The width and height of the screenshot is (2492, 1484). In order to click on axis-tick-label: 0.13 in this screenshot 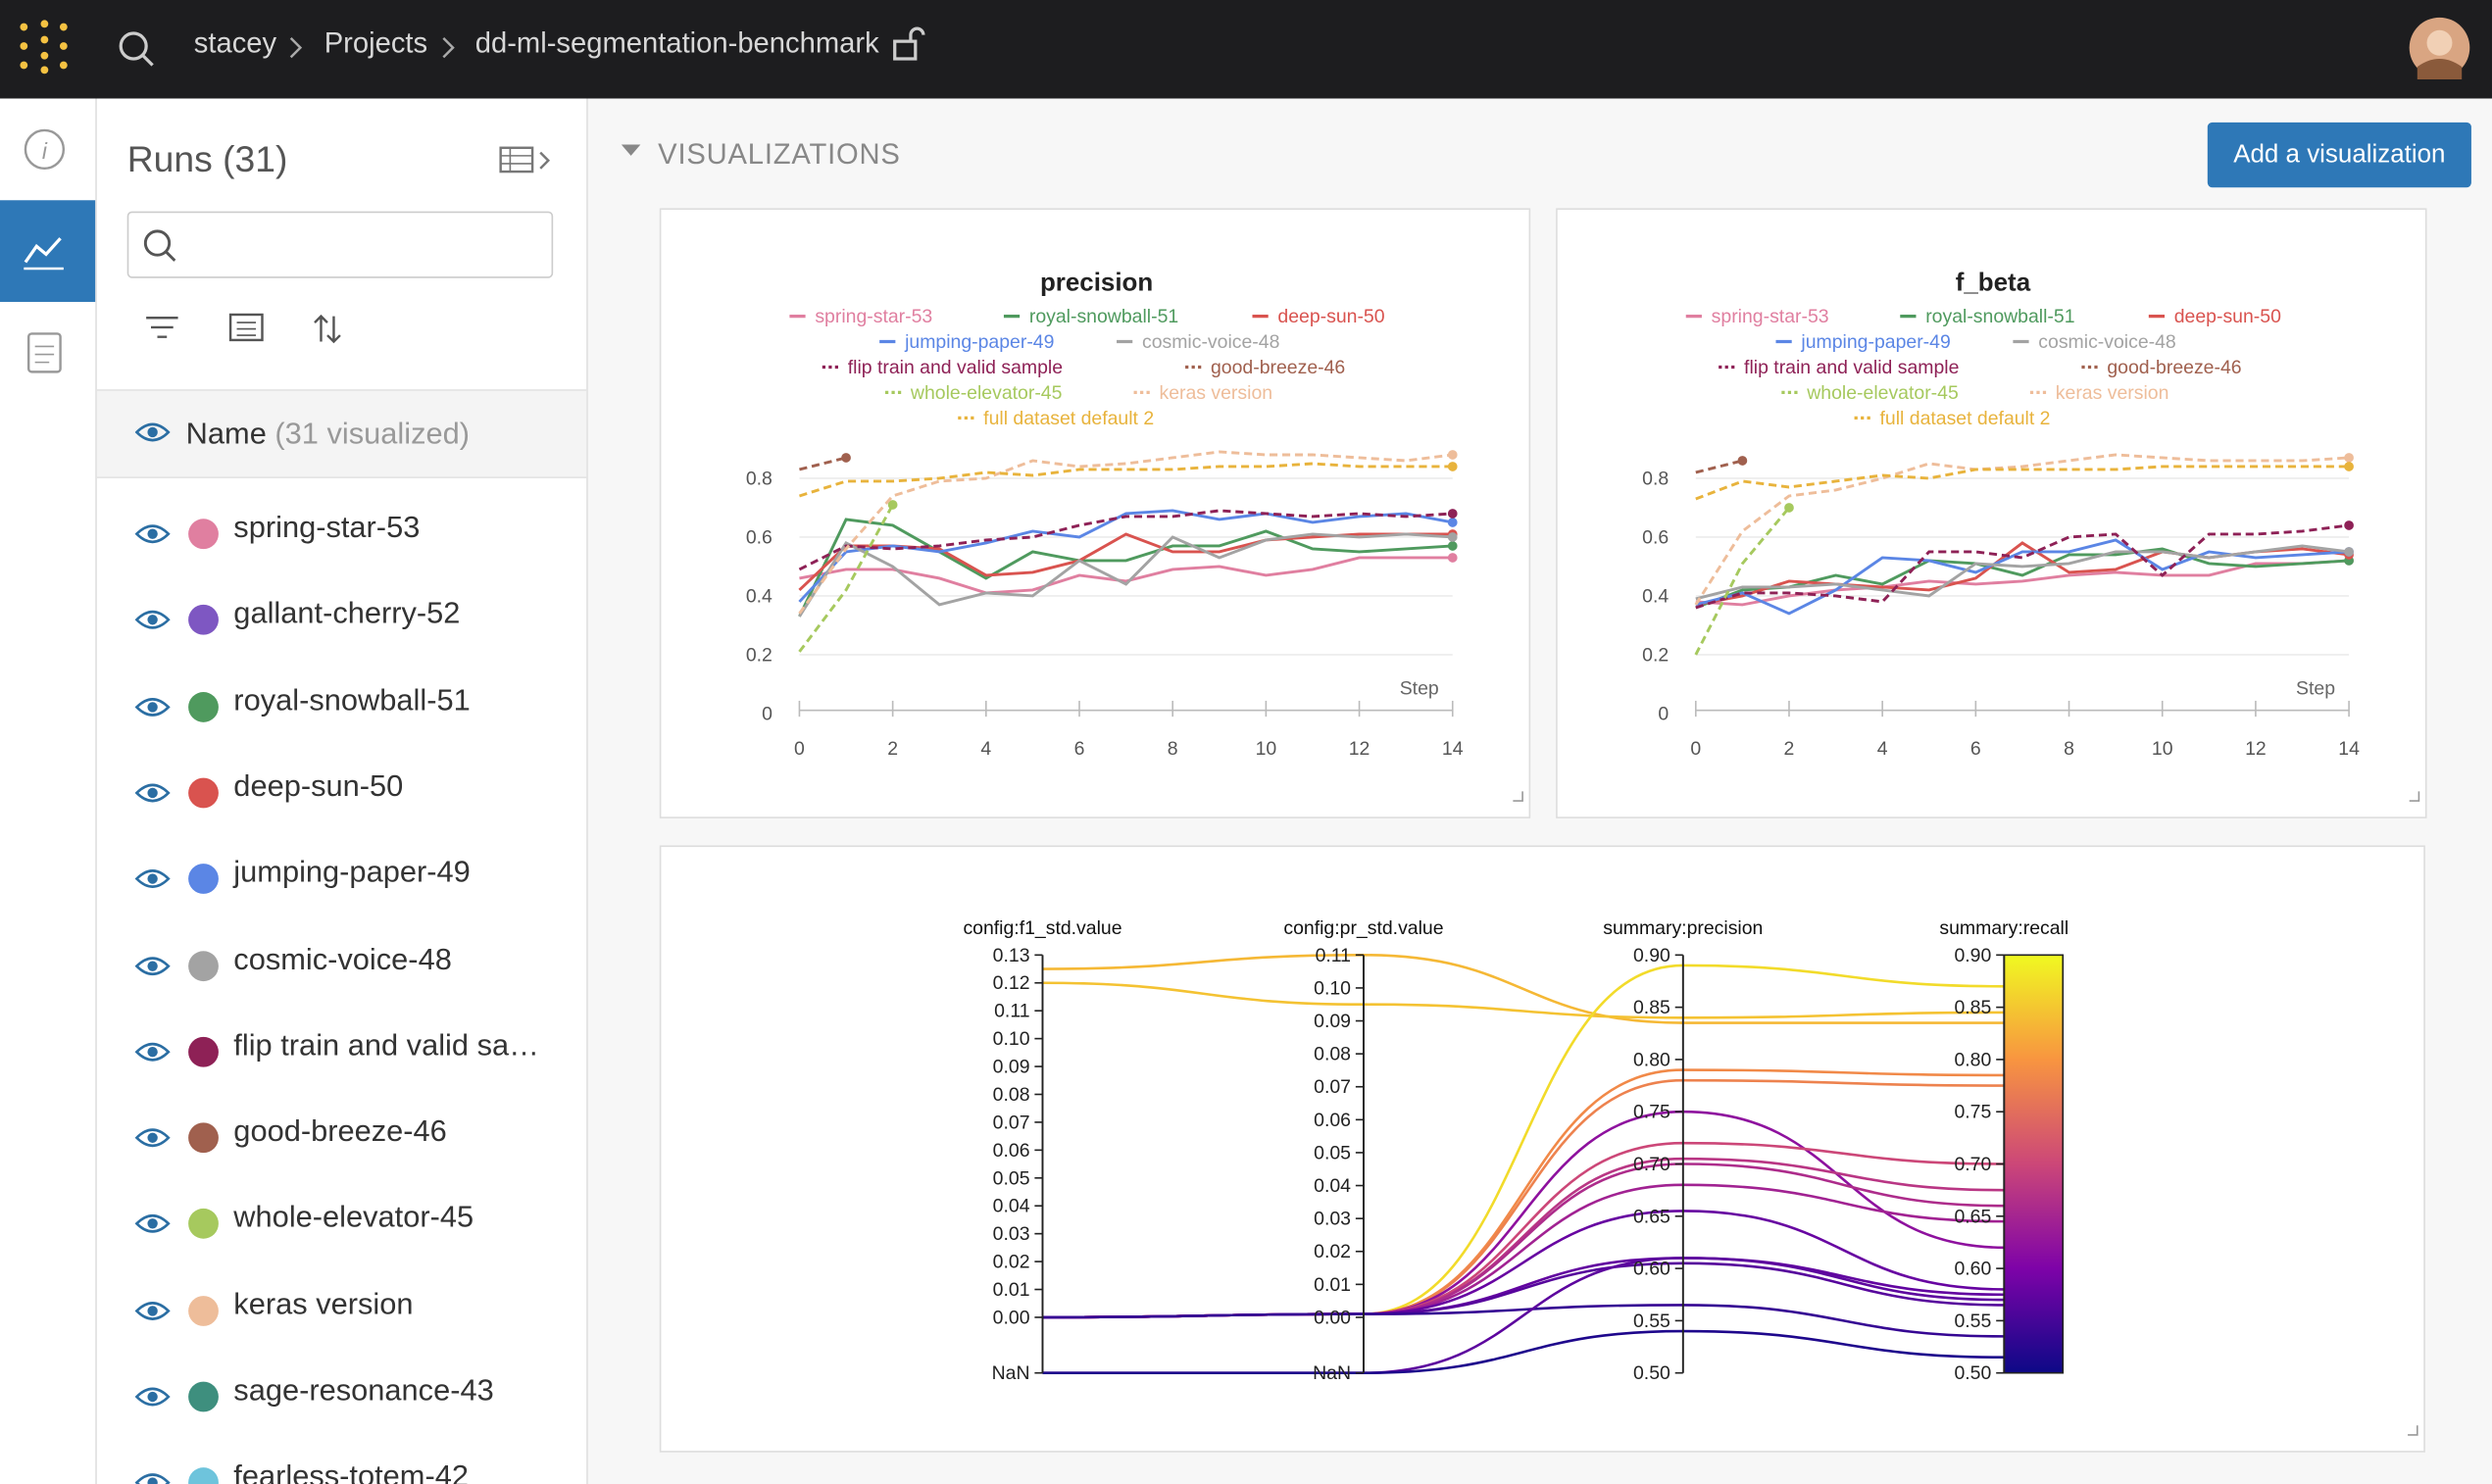, I will do `click(1011, 955)`.